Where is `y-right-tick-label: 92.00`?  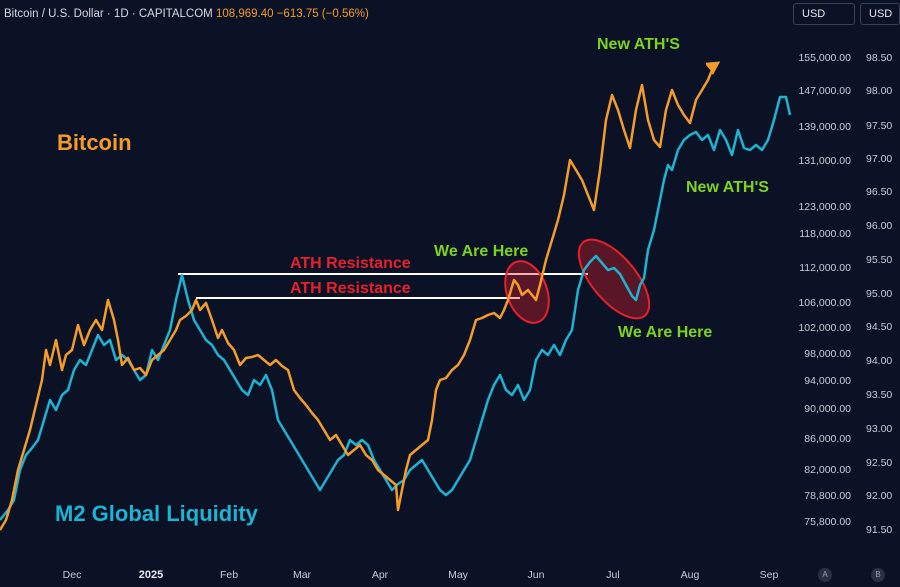
y-right-tick-label: 92.00 is located at coordinates (879, 496).